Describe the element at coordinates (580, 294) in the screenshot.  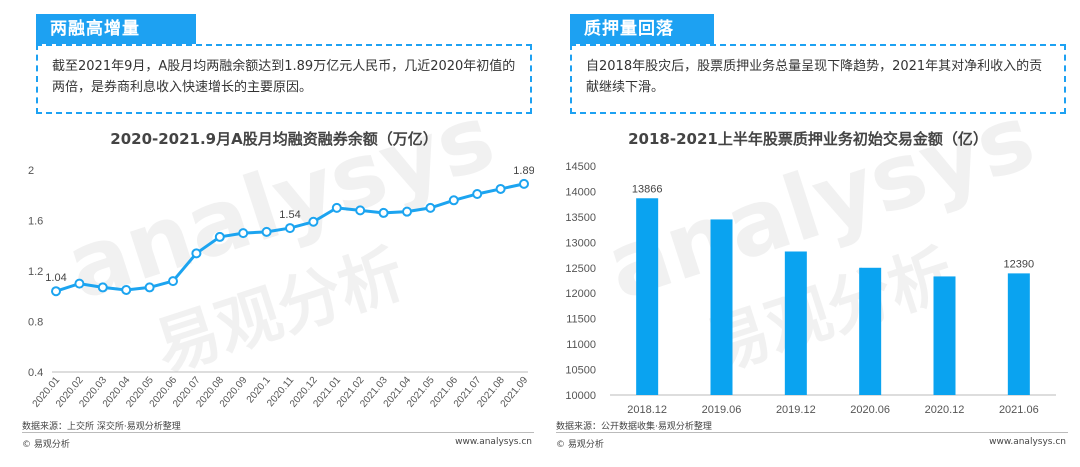
I see `y-tick-label: 12000` at that location.